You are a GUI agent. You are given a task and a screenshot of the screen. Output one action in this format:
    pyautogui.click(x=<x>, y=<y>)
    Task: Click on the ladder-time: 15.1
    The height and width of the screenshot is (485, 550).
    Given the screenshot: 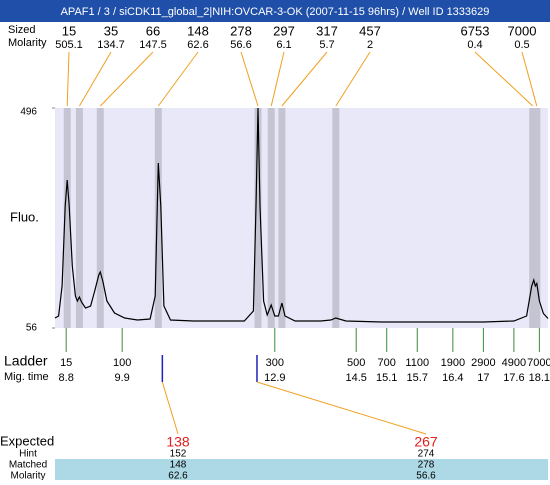 What is the action you would take?
    pyautogui.click(x=386, y=378)
    